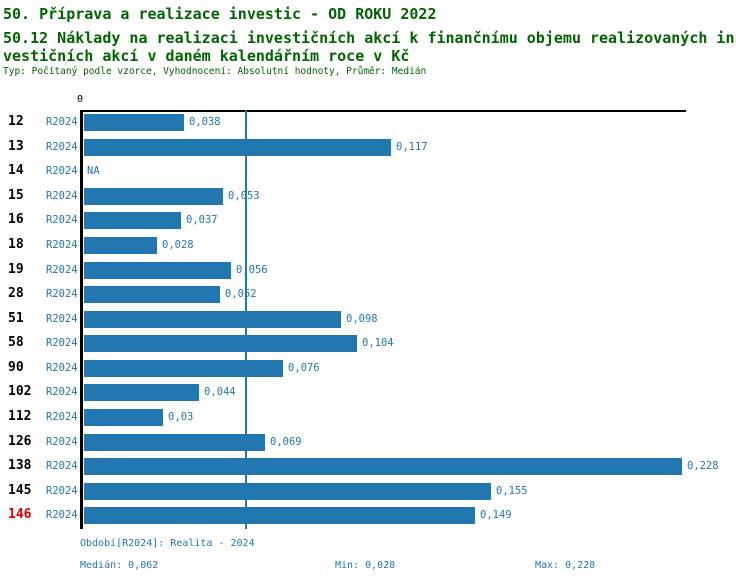  What do you see at coordinates (20, 417) in the screenshot?
I see `row-category-label: 112` at bounding box center [20, 417].